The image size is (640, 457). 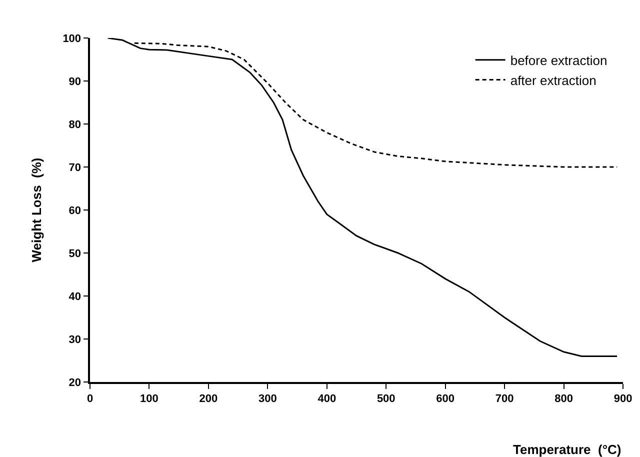 What do you see at coordinates (504, 398) in the screenshot?
I see `x-tick-label: 700` at bounding box center [504, 398].